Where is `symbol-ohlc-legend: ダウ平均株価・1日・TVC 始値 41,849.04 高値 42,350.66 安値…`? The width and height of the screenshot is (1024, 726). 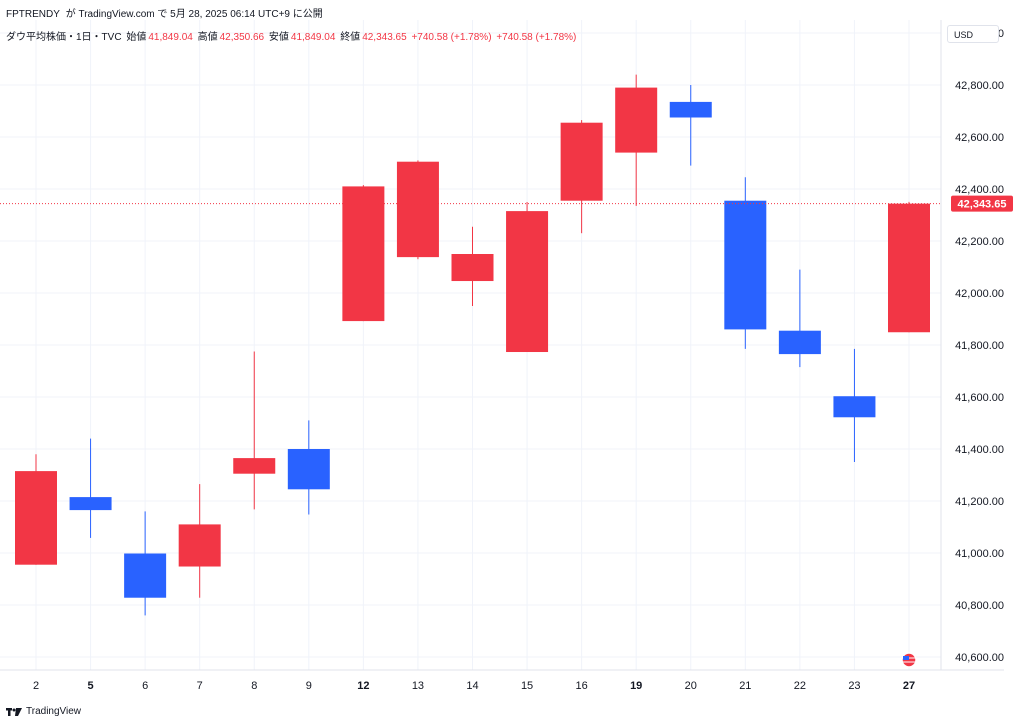
symbol-ohlc-legend: ダウ平均株価・1日・TVC 始値 41,849.04 高値 42,350.66 安値… is located at coordinates (292, 35).